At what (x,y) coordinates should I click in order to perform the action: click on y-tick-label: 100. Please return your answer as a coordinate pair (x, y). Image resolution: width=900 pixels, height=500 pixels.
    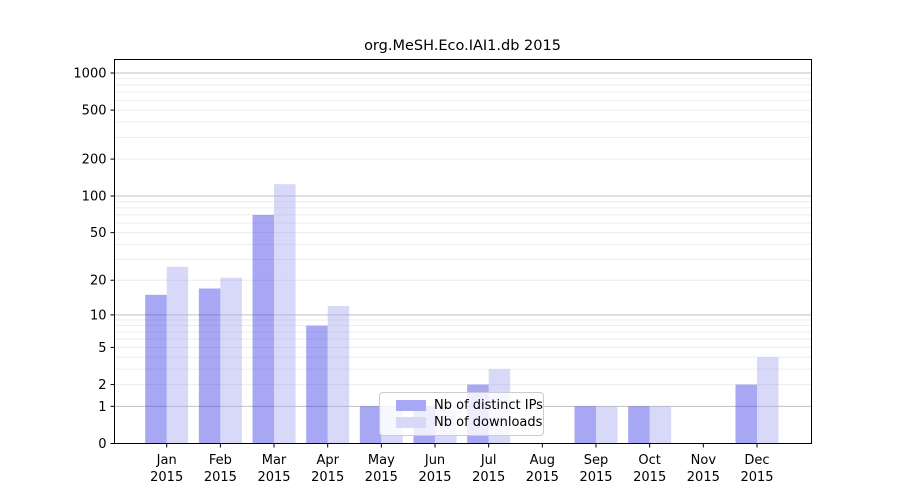
    Looking at the image, I should click on (94, 197).